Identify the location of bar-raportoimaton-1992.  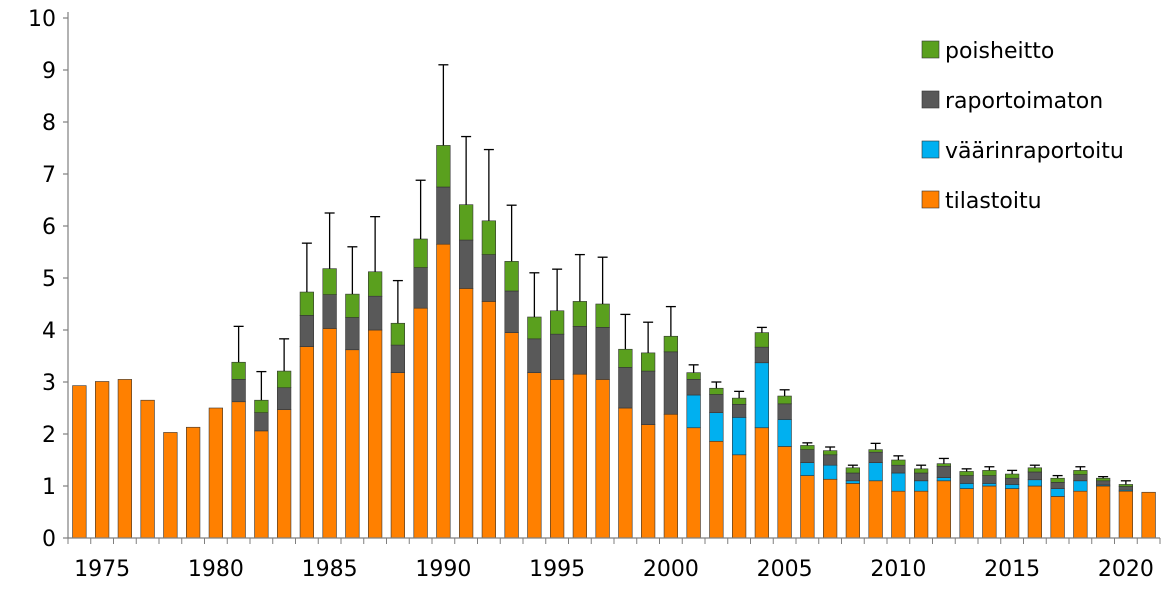
(488, 278).